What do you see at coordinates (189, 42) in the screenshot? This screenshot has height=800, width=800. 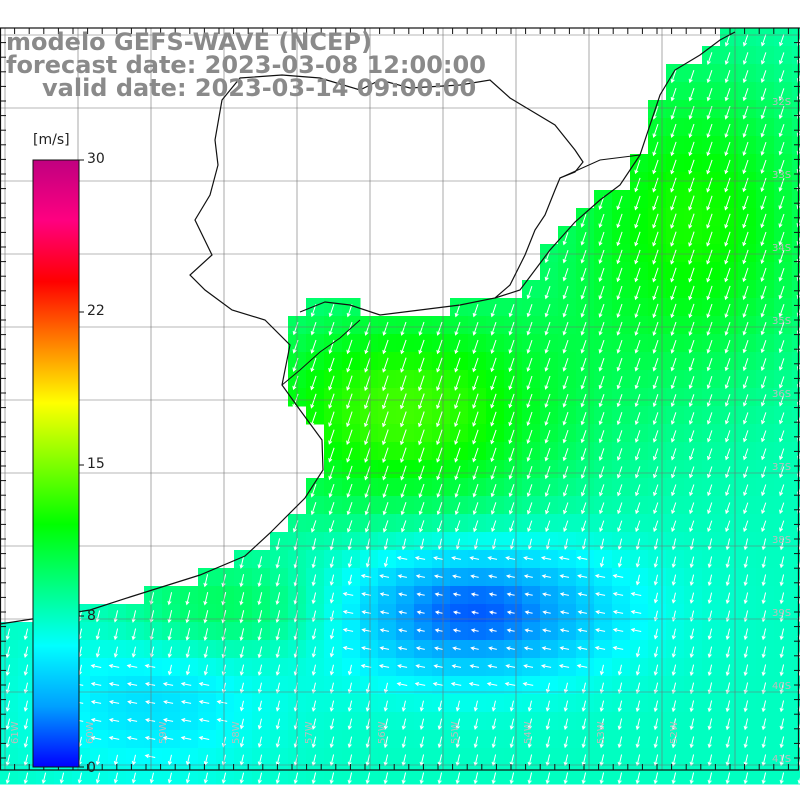 I see `model-title: modelo GEFS-WAVE (NCEP)` at bounding box center [189, 42].